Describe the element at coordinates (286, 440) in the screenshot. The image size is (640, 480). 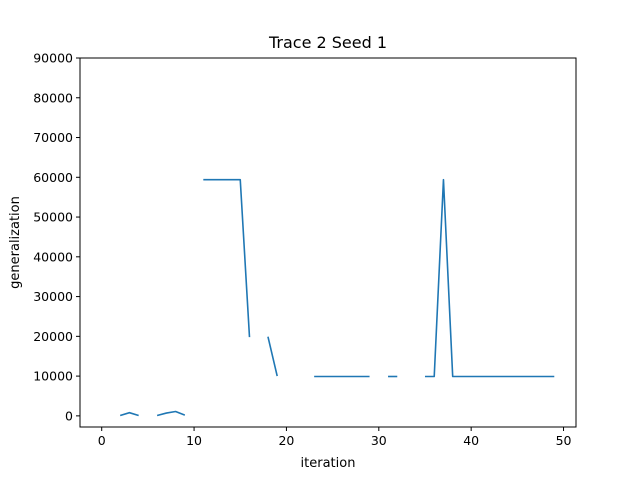
I see `x-tick-label: 20` at that location.